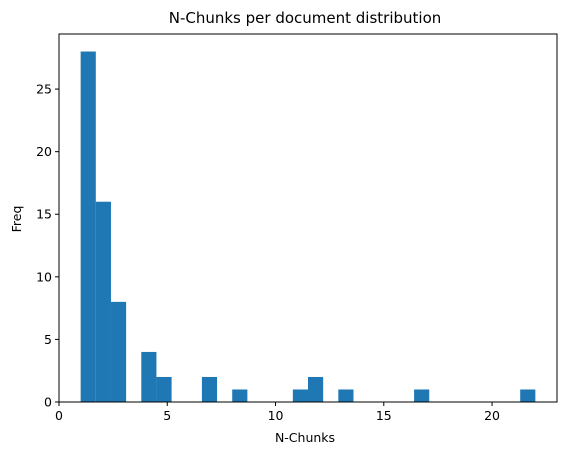 The image size is (562, 455). What do you see at coordinates (305, 18) in the screenshot?
I see `chart-title: N-Chunks per document distribution` at bounding box center [305, 18].